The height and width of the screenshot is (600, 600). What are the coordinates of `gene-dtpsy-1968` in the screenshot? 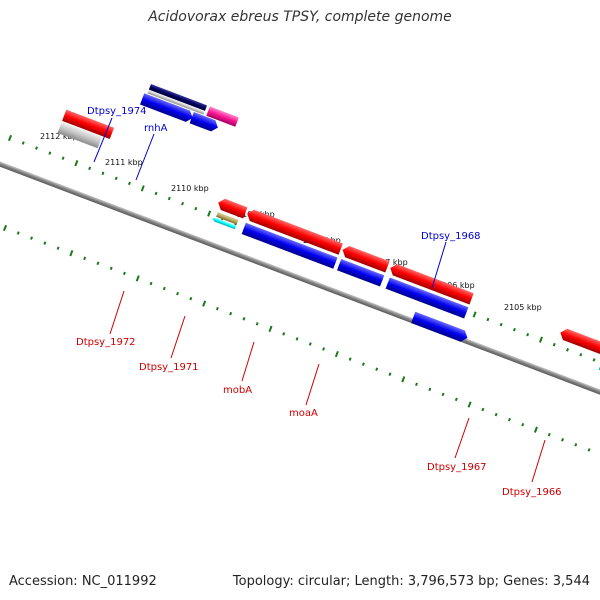 It's located at (439, 326).